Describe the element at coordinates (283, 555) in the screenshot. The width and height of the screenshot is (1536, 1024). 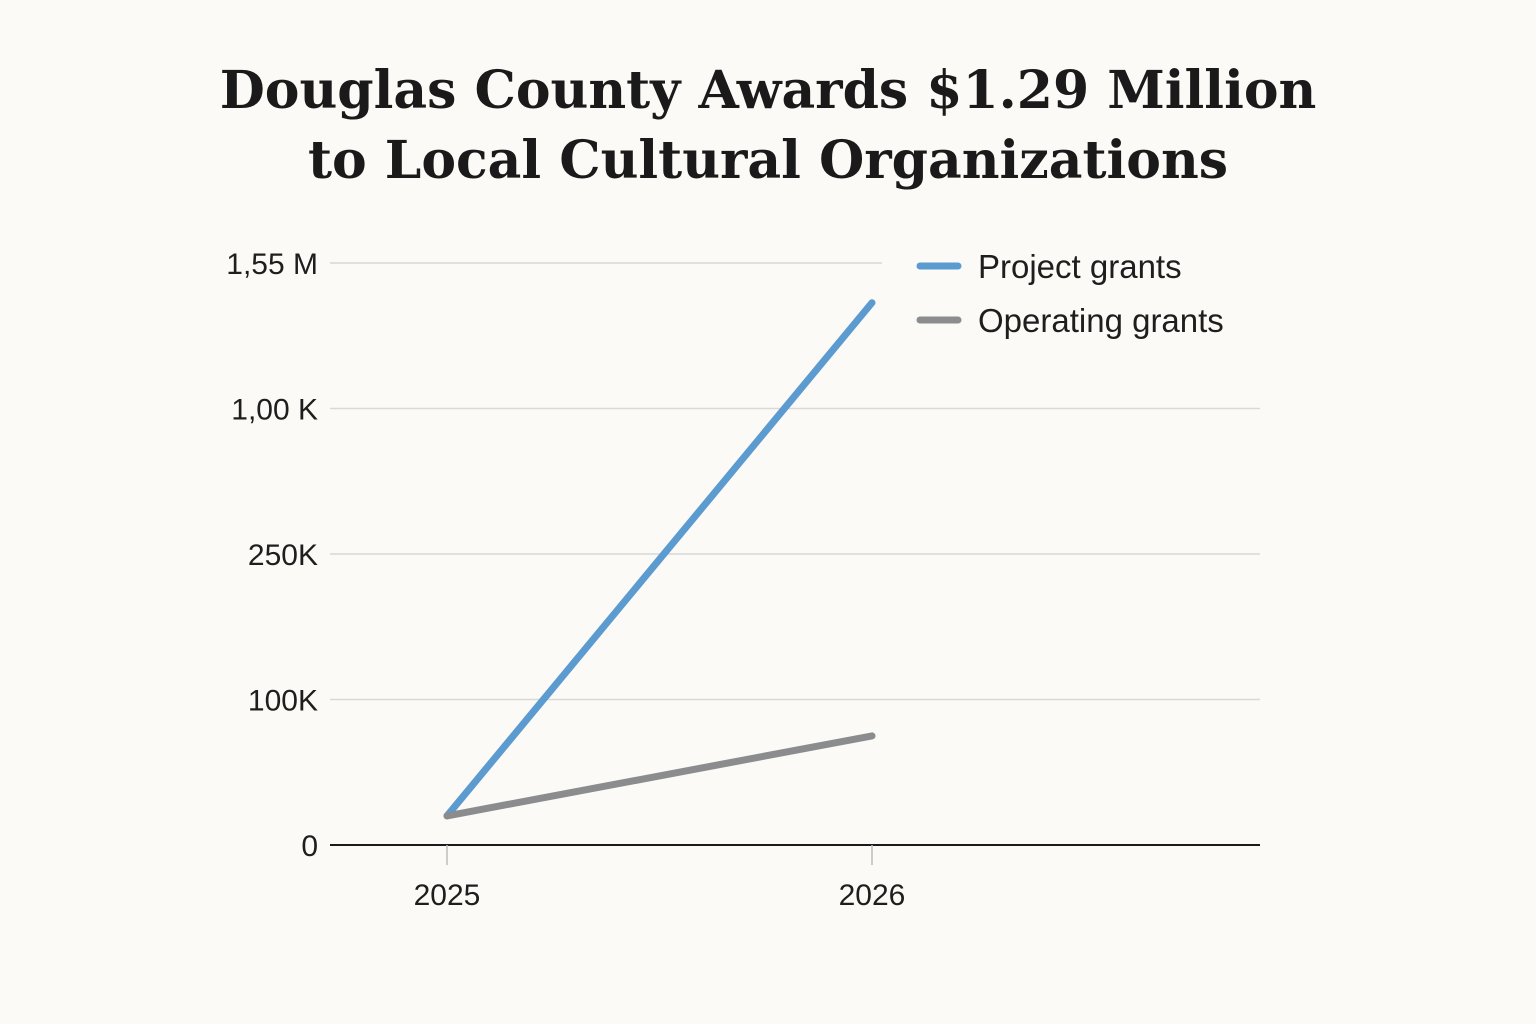
I see `y-tick-label: 250K` at that location.